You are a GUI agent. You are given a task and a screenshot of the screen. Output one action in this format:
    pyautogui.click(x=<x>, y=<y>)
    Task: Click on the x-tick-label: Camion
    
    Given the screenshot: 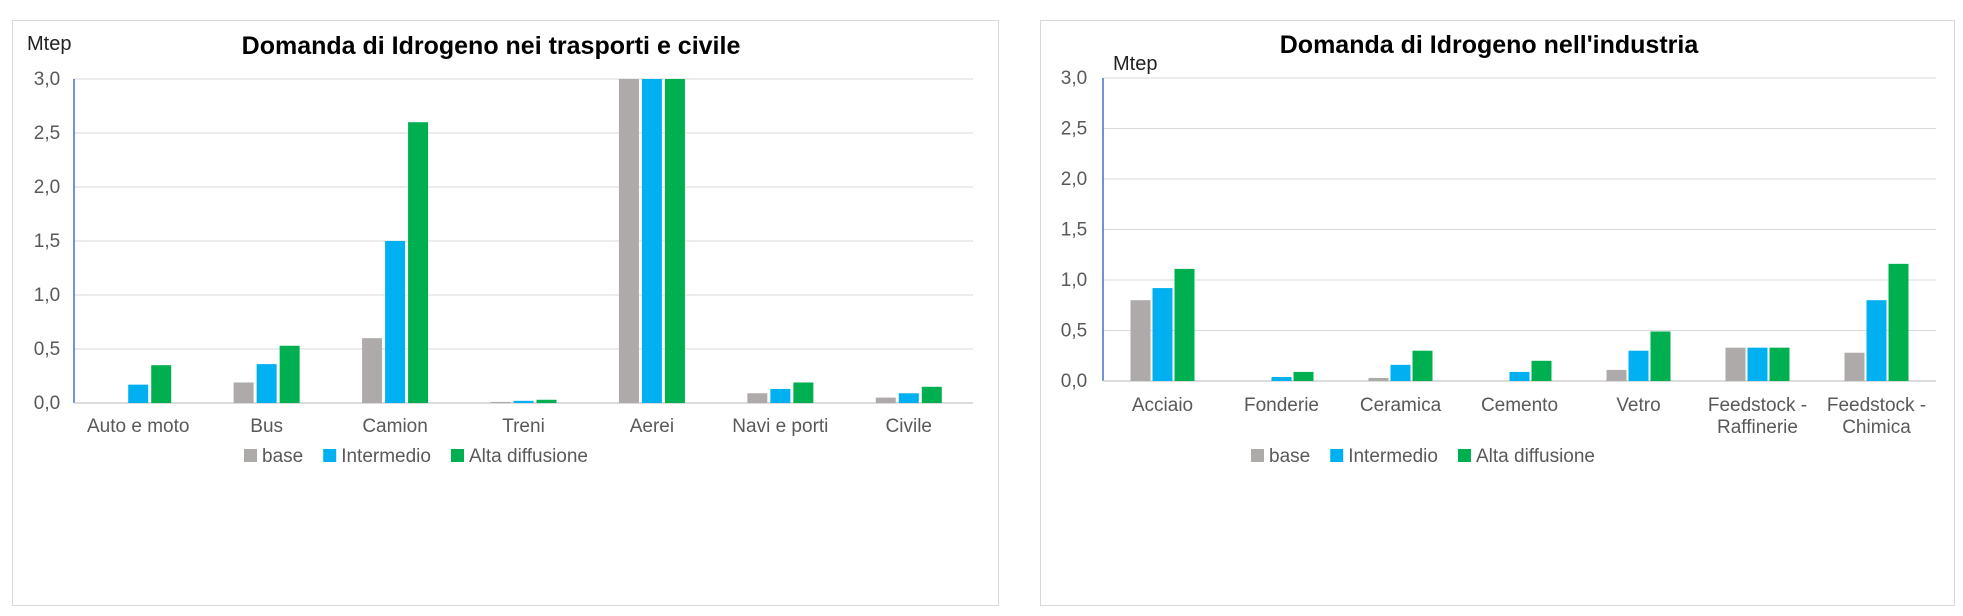 What is the action you would take?
    pyautogui.click(x=394, y=426)
    